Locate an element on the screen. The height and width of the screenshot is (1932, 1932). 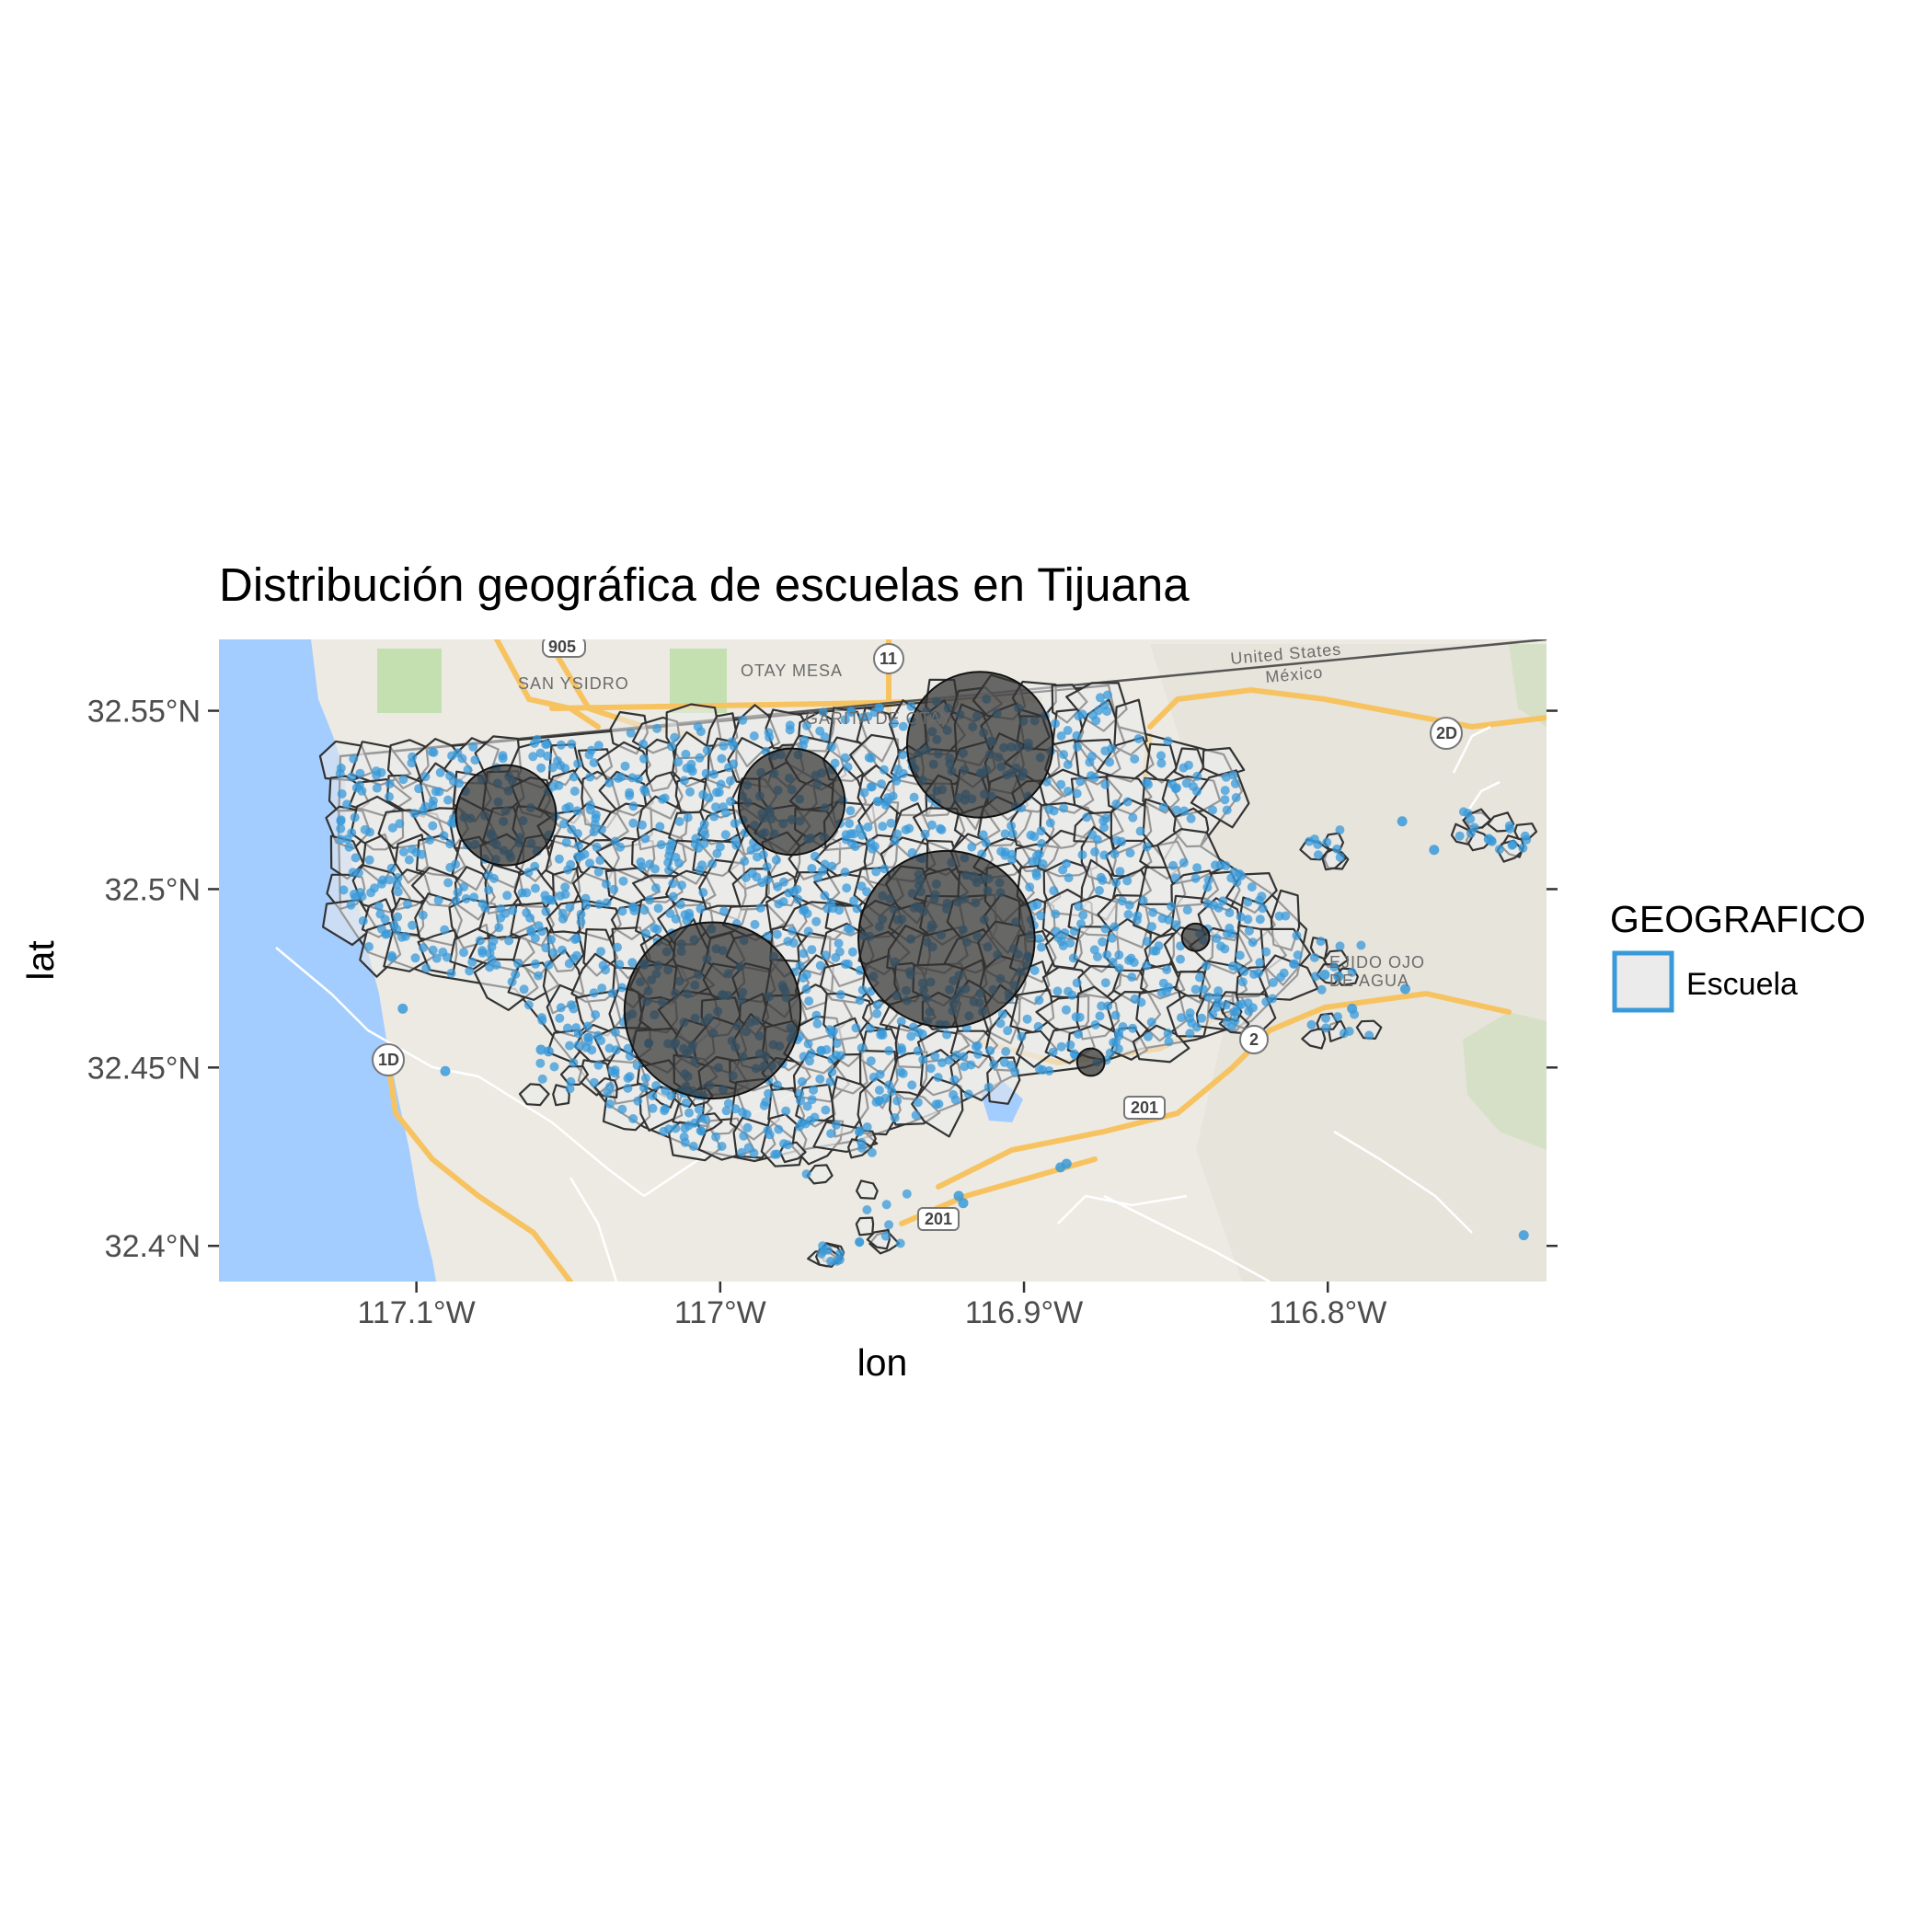
school-point-outlier is located at coordinates (1488, 839).